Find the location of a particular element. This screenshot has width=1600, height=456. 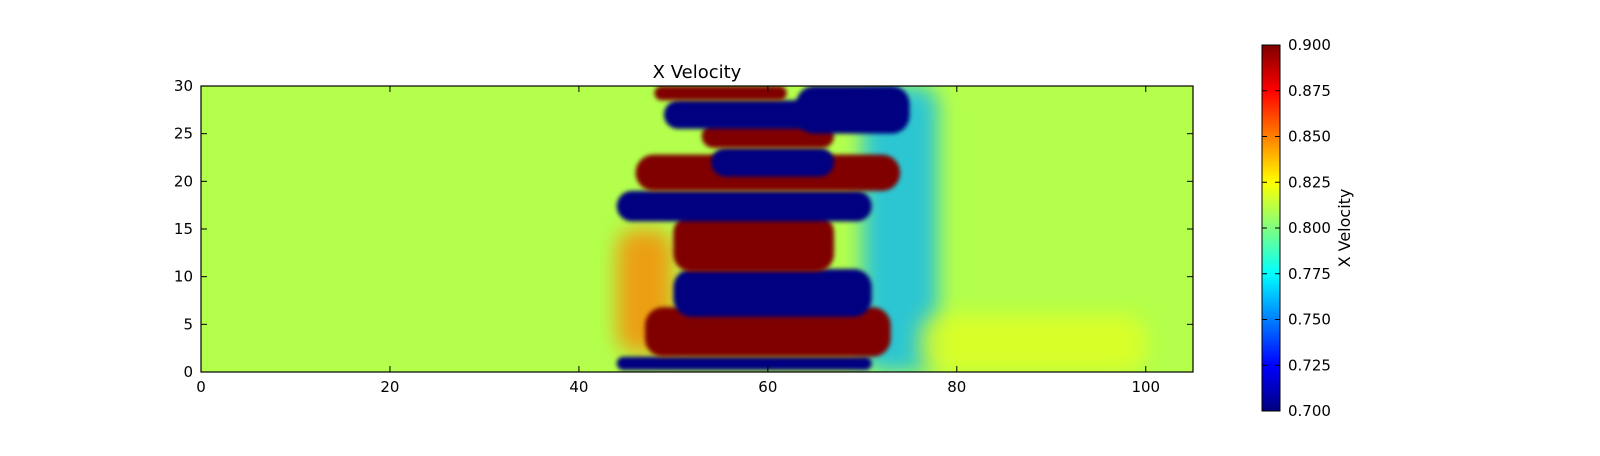

y-tick-label: 0 is located at coordinates (188, 372).